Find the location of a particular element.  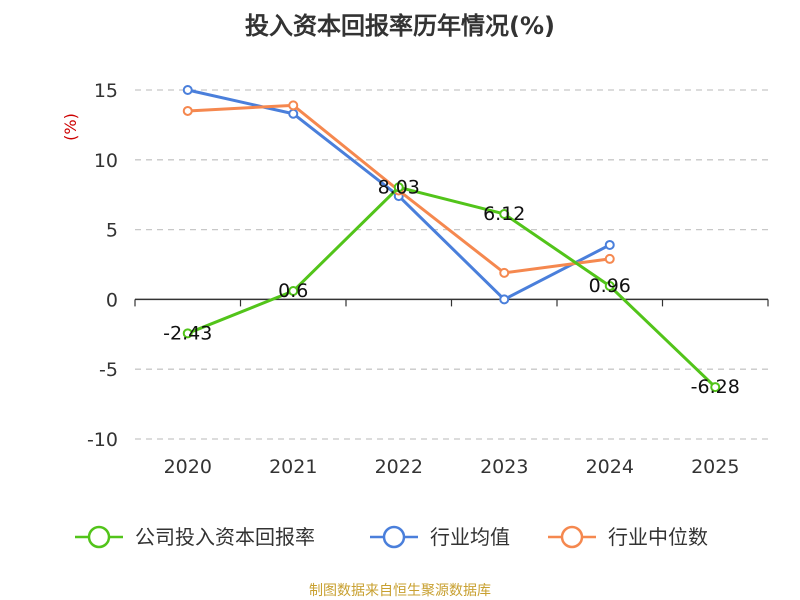

chart-title: 投入资本回报率历年情况(%) is located at coordinates (400, 26).